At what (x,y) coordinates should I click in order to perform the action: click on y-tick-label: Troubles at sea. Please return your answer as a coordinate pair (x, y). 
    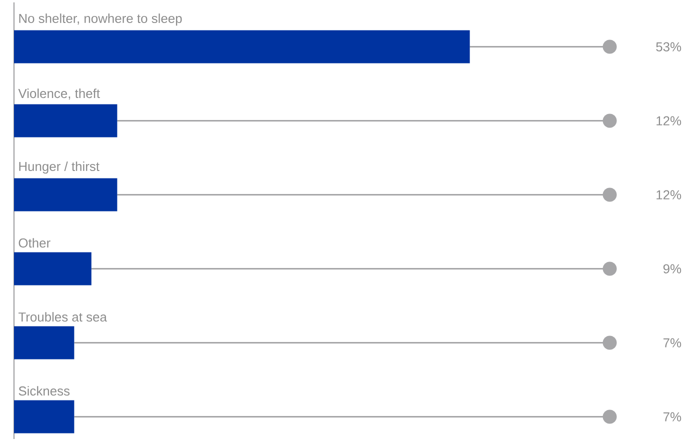
    Looking at the image, I should click on (62, 317).